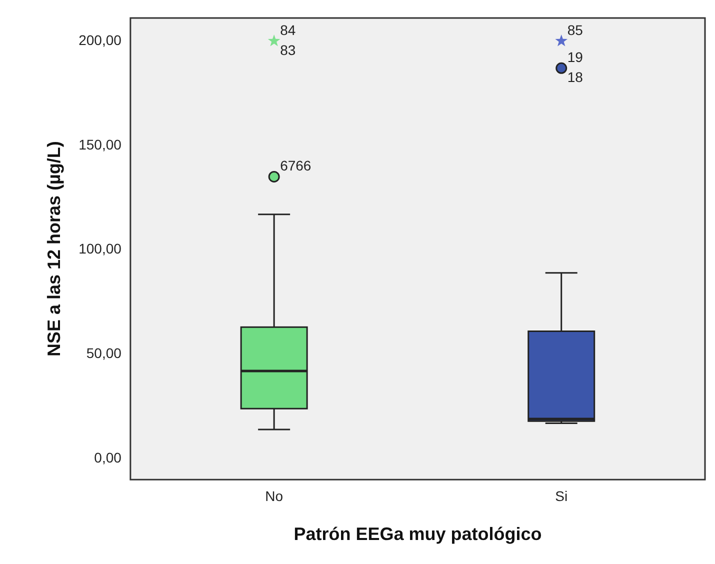  What do you see at coordinates (575, 30) in the screenshot?
I see `annotation: 85` at bounding box center [575, 30].